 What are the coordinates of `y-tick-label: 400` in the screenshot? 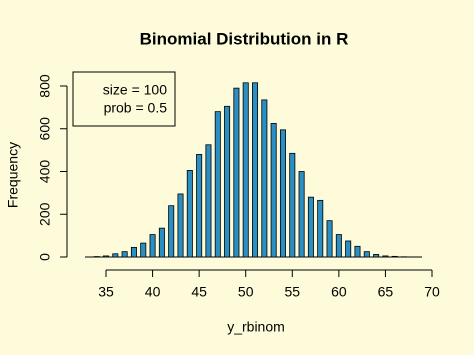 It's located at (45, 172).